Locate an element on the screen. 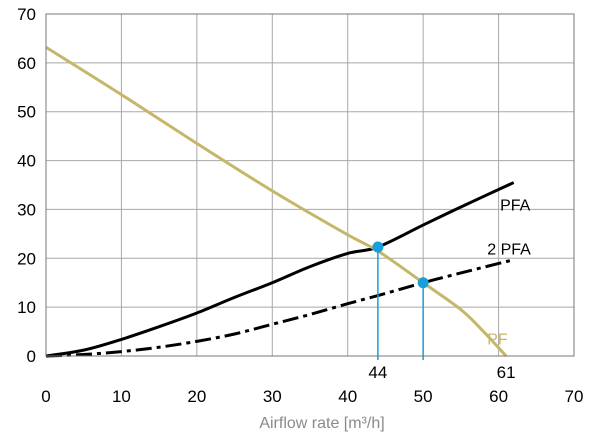 Image resolution: width=595 pixels, height=440 pixels. series-label-2-pfa: 2 PFA is located at coordinates (509, 249).